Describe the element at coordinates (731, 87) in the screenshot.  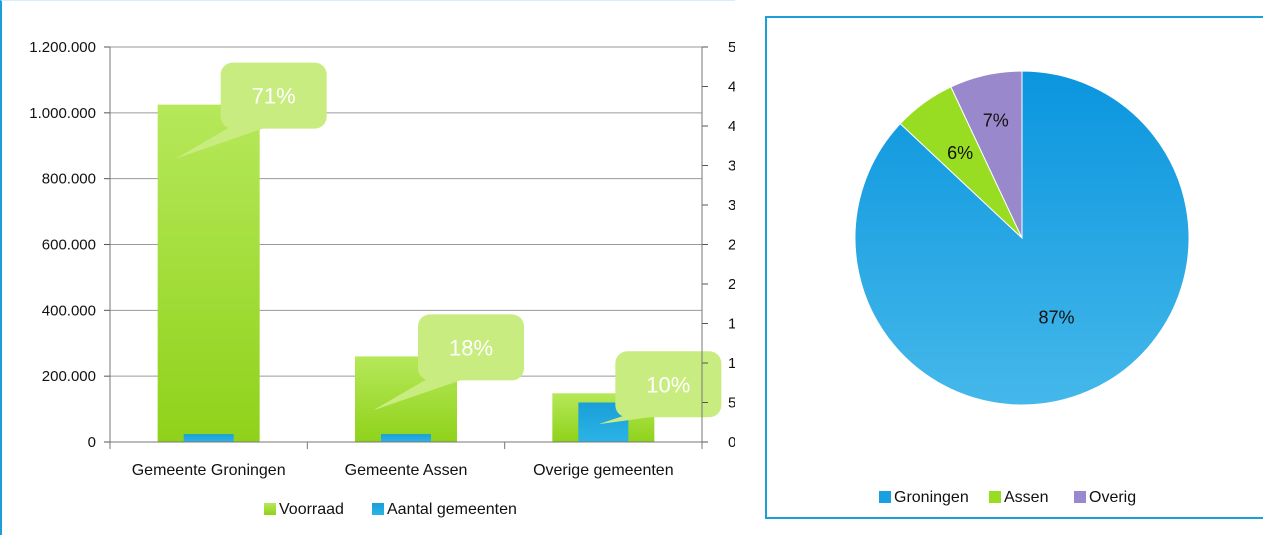
I see `right-tick-label: 45` at that location.